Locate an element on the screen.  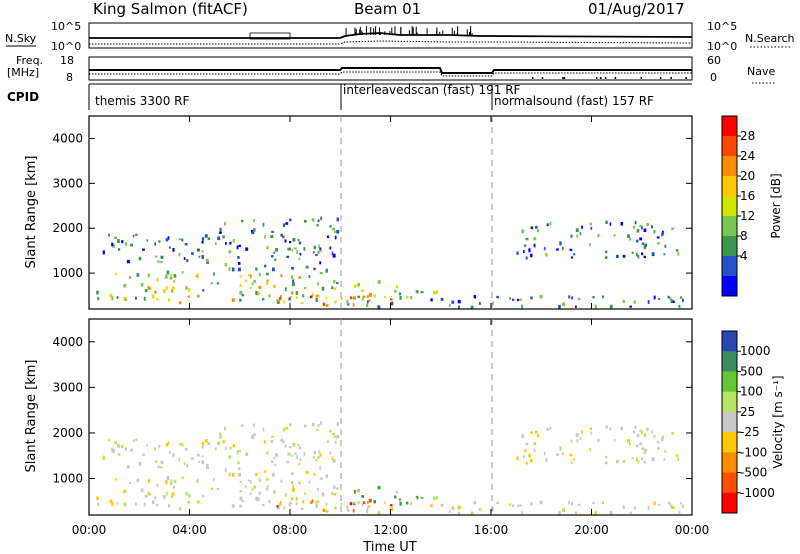
velocity-colorbar-tick-label: 1000 is located at coordinates (755, 351).